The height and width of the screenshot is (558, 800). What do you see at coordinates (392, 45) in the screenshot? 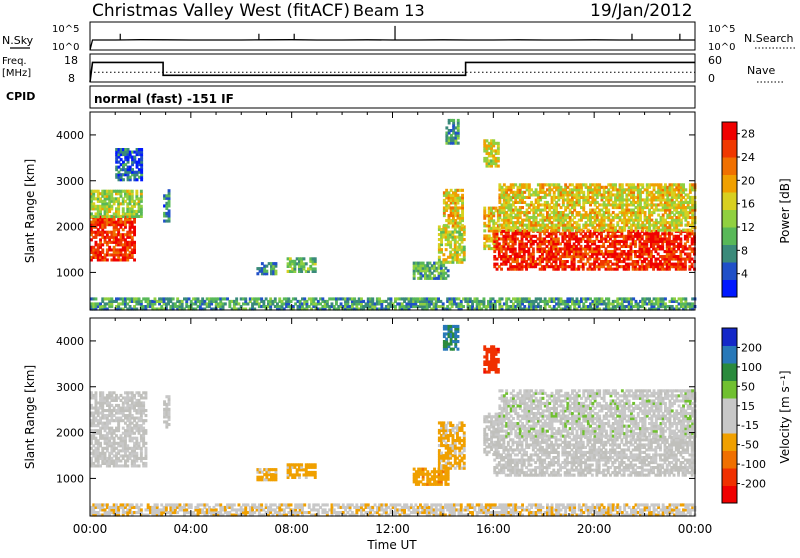
I see `nsky-series-line` at bounding box center [392, 45].